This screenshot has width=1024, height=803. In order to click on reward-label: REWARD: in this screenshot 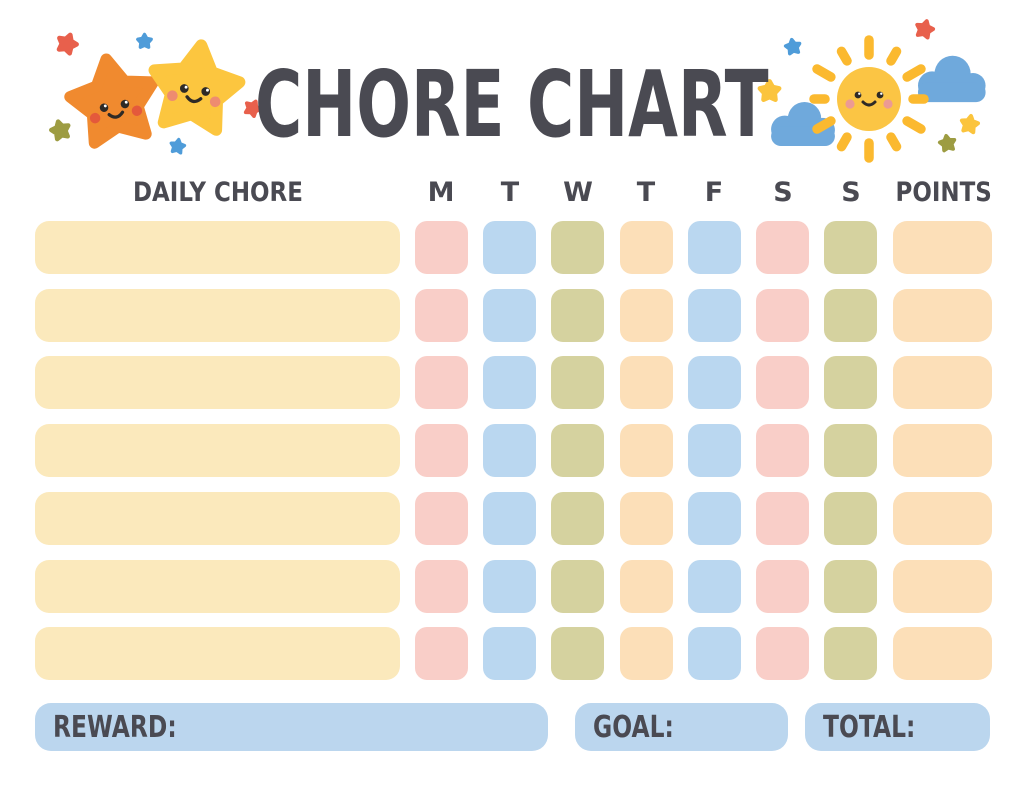, I will do `click(115, 727)`.